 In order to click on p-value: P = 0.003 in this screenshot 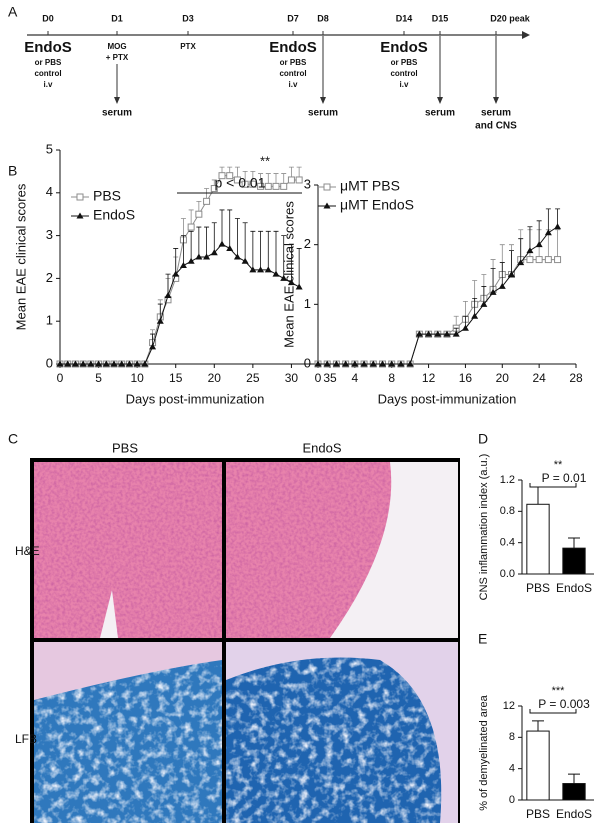, I will do `click(564, 704)`.